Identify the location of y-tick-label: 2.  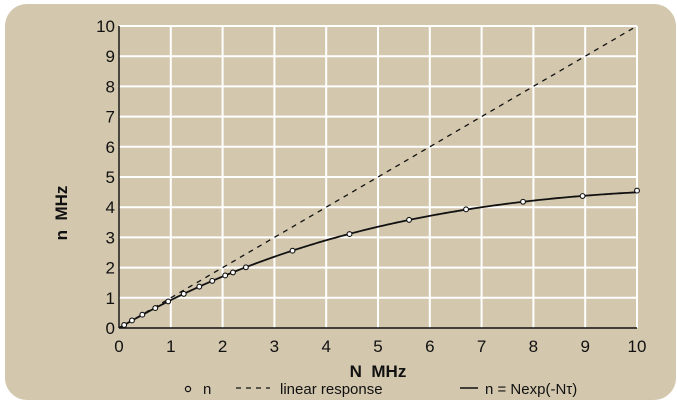
(110, 268).